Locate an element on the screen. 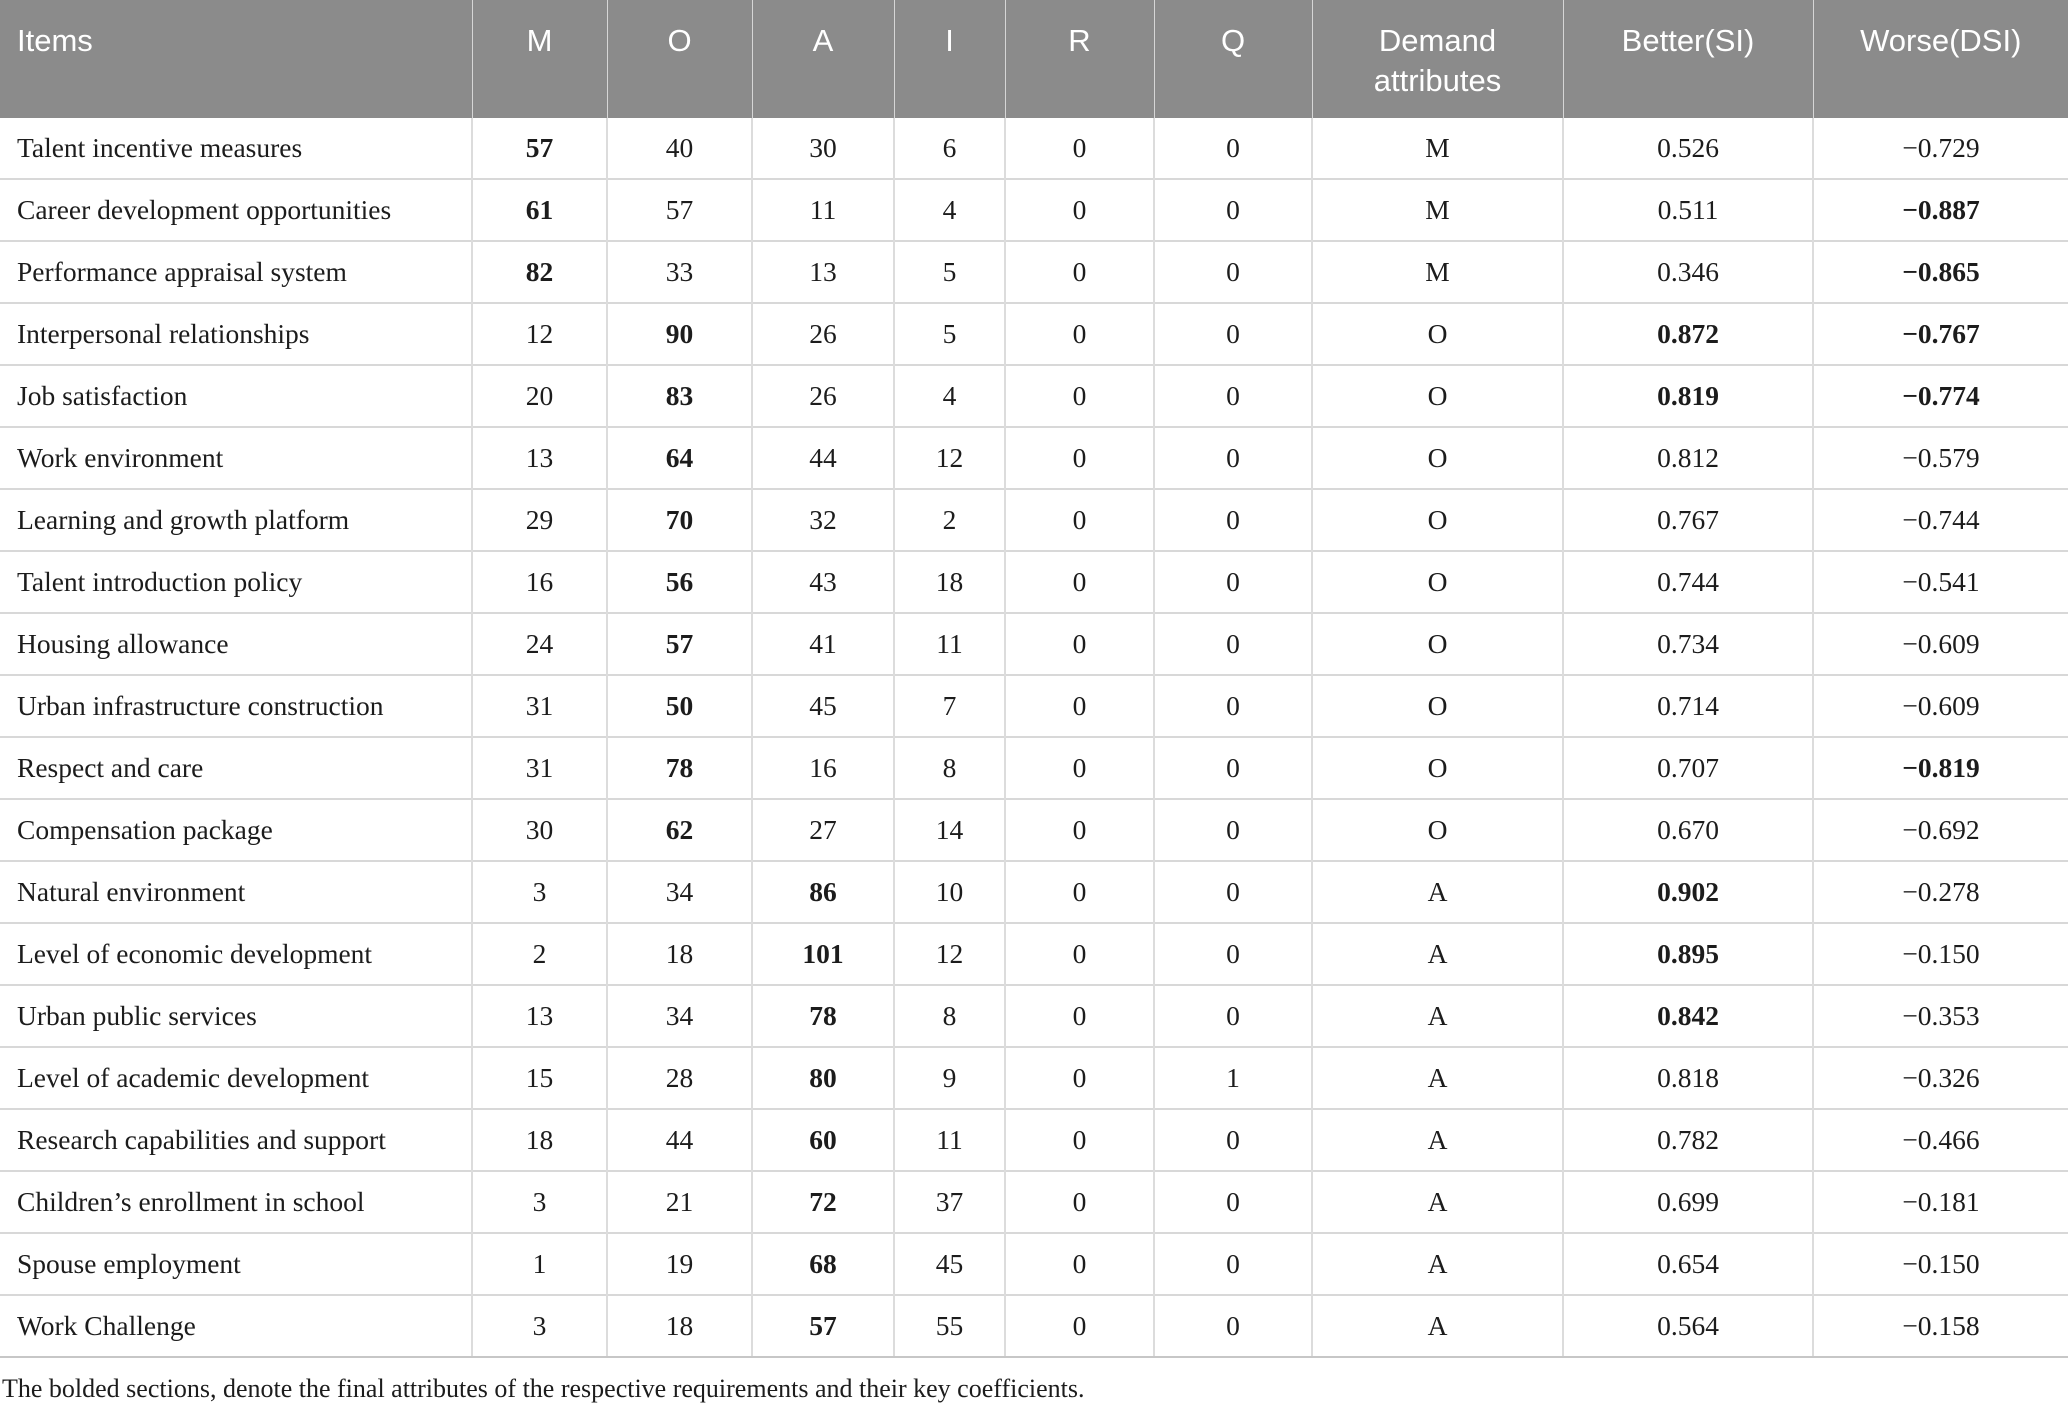 The image size is (2068, 1407). cell-better: 0.782 is located at coordinates (1687, 1139).